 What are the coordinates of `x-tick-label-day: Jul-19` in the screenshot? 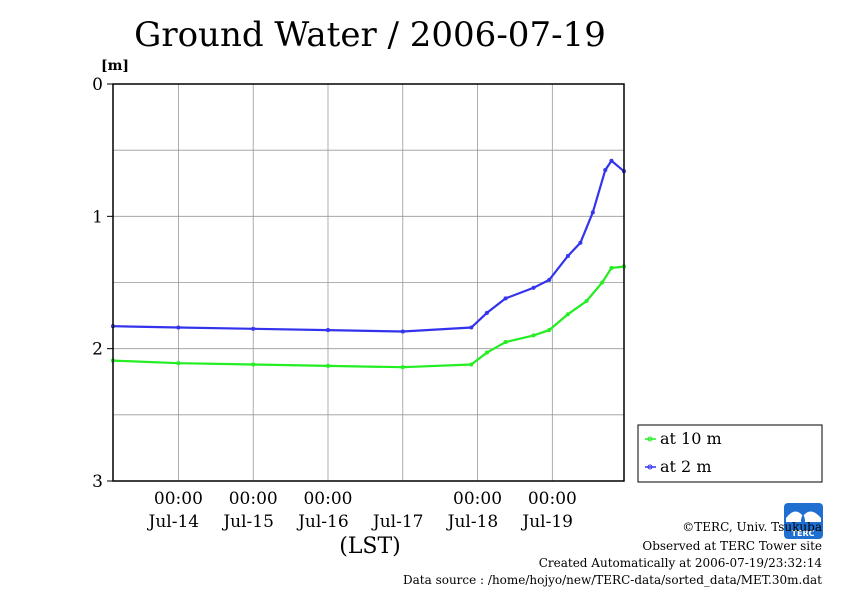 It's located at (546, 522).